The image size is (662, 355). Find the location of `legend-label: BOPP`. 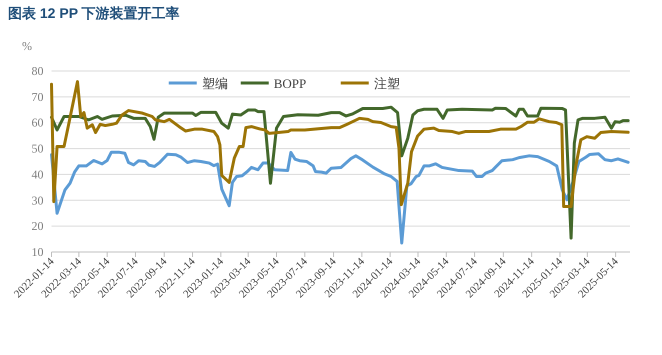

legend-label: BOPP is located at coordinates (290, 83).